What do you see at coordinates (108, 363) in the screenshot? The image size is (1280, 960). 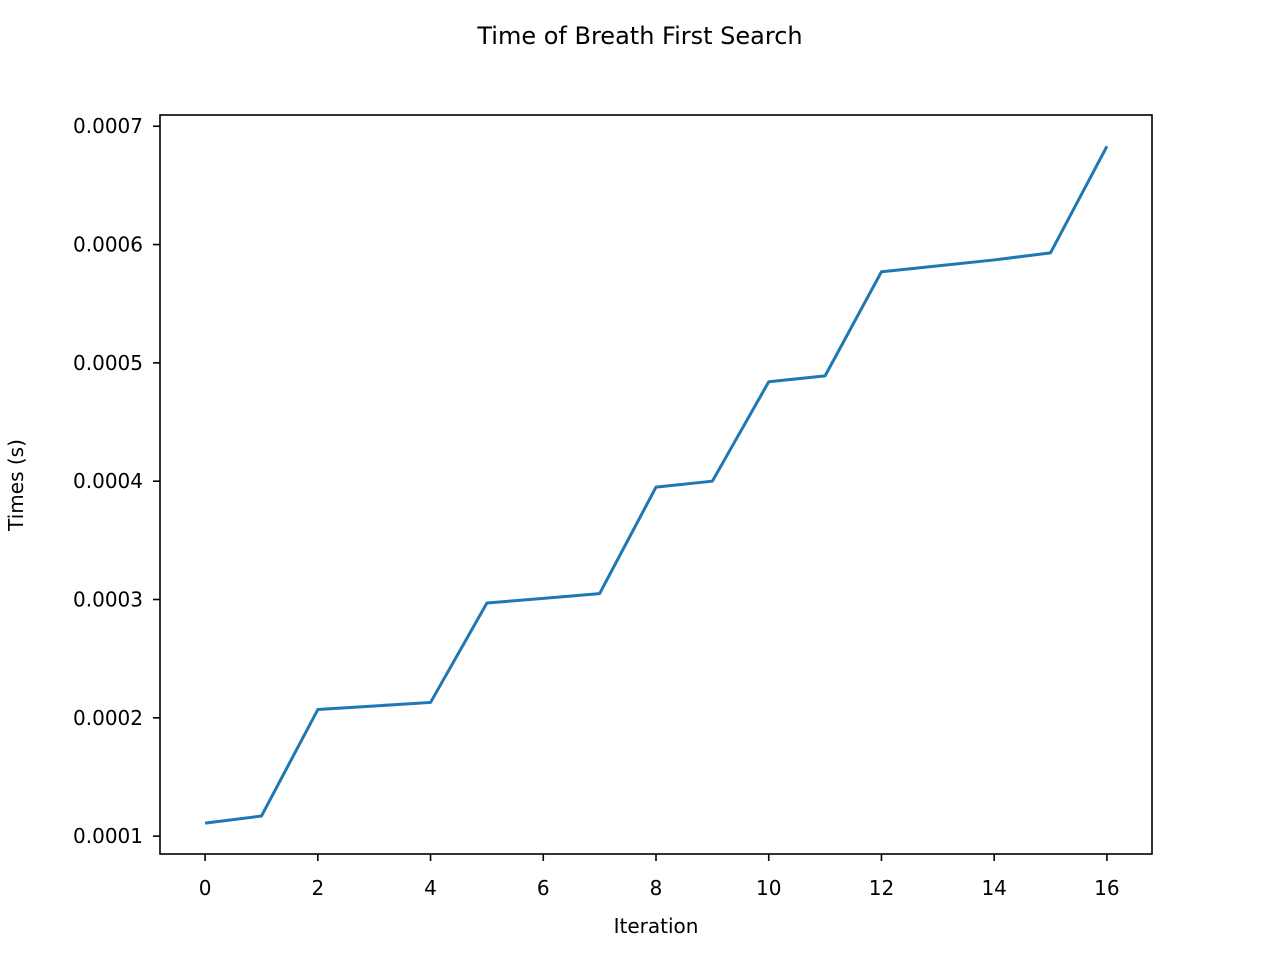 I see `y-tick-label: 0.0005` at bounding box center [108, 363].